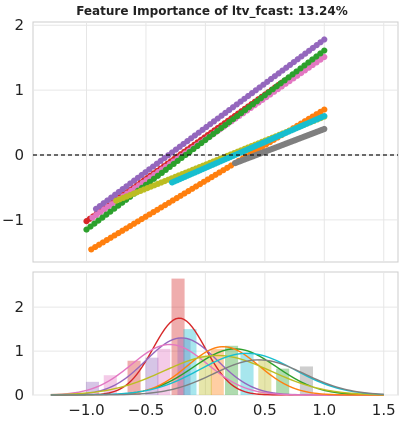 This screenshot has width=409, height=423. I want to click on x-tick-label: 1.5, so click(384, 410).